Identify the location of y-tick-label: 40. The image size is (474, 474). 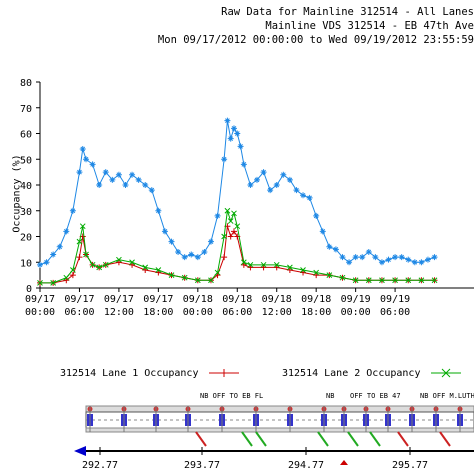
(26, 186).